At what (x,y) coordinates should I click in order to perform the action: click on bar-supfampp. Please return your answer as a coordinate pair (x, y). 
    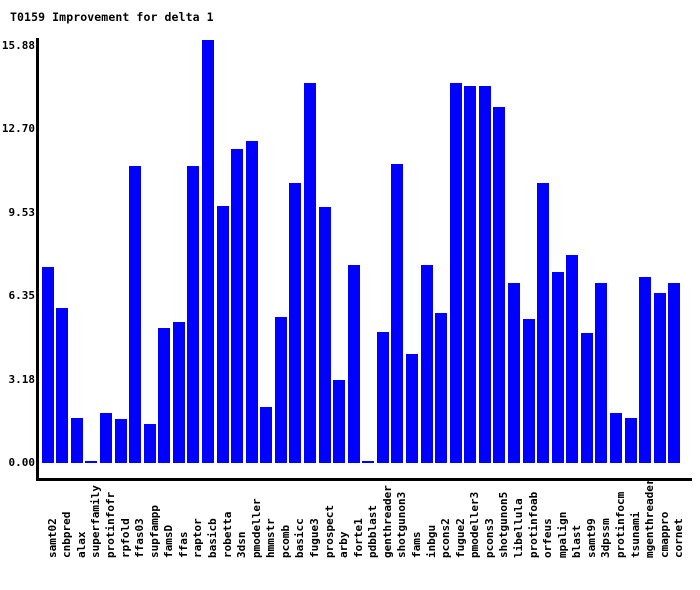
    Looking at the image, I should click on (149, 443).